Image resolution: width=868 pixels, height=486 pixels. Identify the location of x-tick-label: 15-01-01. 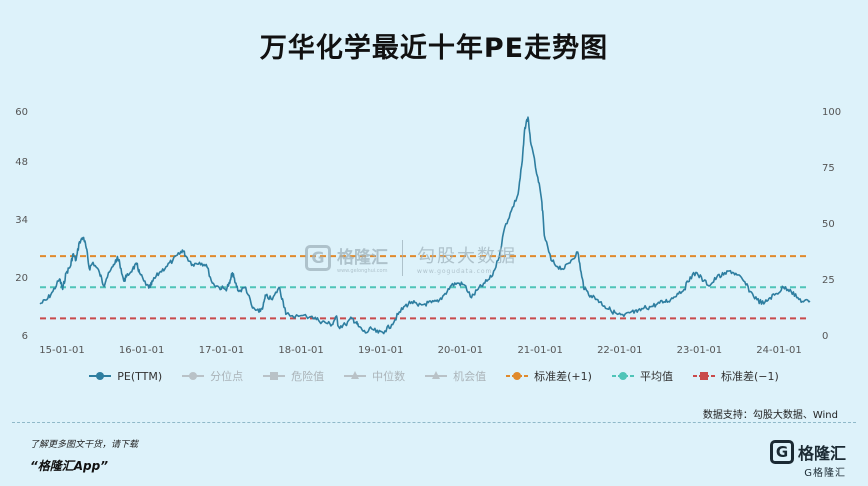
(61, 350).